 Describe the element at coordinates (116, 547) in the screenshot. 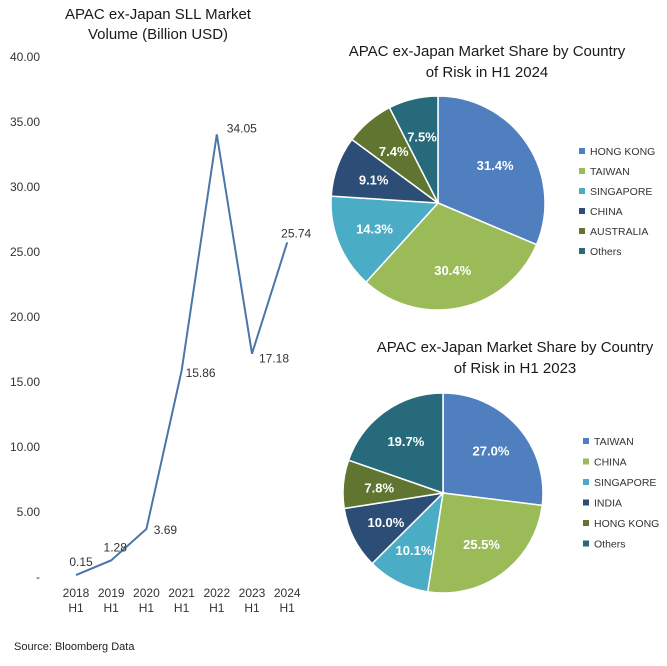

I see `data-label: 1.28` at that location.